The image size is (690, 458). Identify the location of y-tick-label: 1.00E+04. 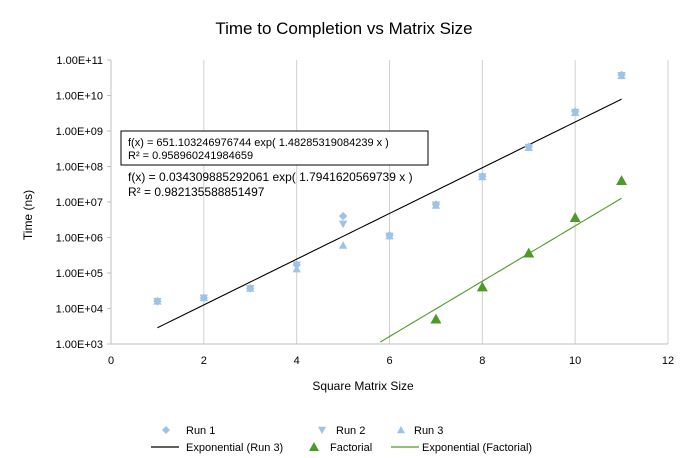
(79, 310).